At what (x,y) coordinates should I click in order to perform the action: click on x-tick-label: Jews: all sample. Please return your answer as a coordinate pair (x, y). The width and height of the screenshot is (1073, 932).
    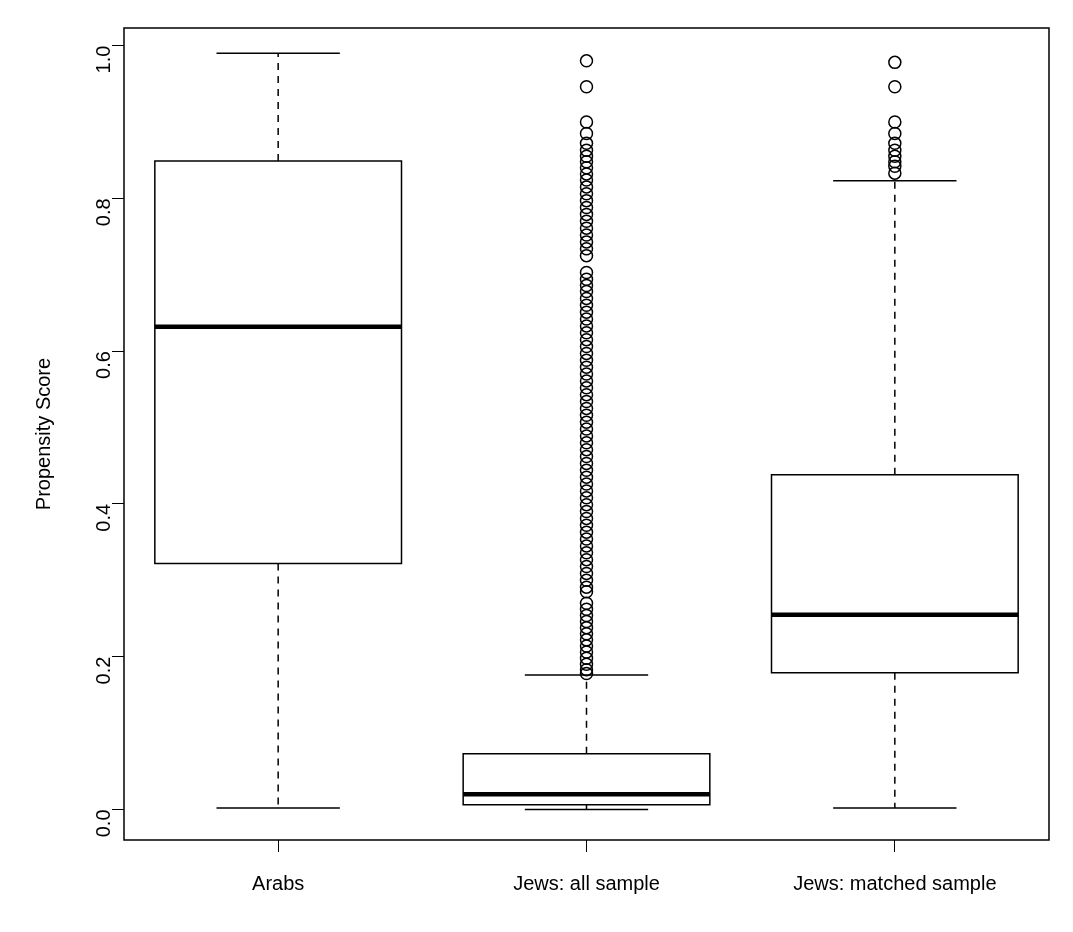
    Looking at the image, I should click on (586, 882).